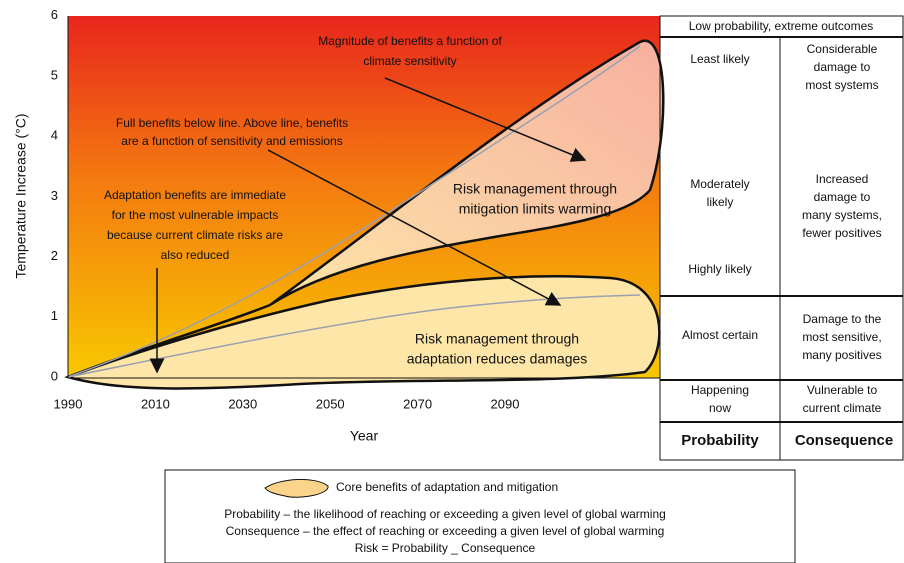 The image size is (904, 563). What do you see at coordinates (842, 179) in the screenshot?
I see `consequence-cell: Increased` at bounding box center [842, 179].